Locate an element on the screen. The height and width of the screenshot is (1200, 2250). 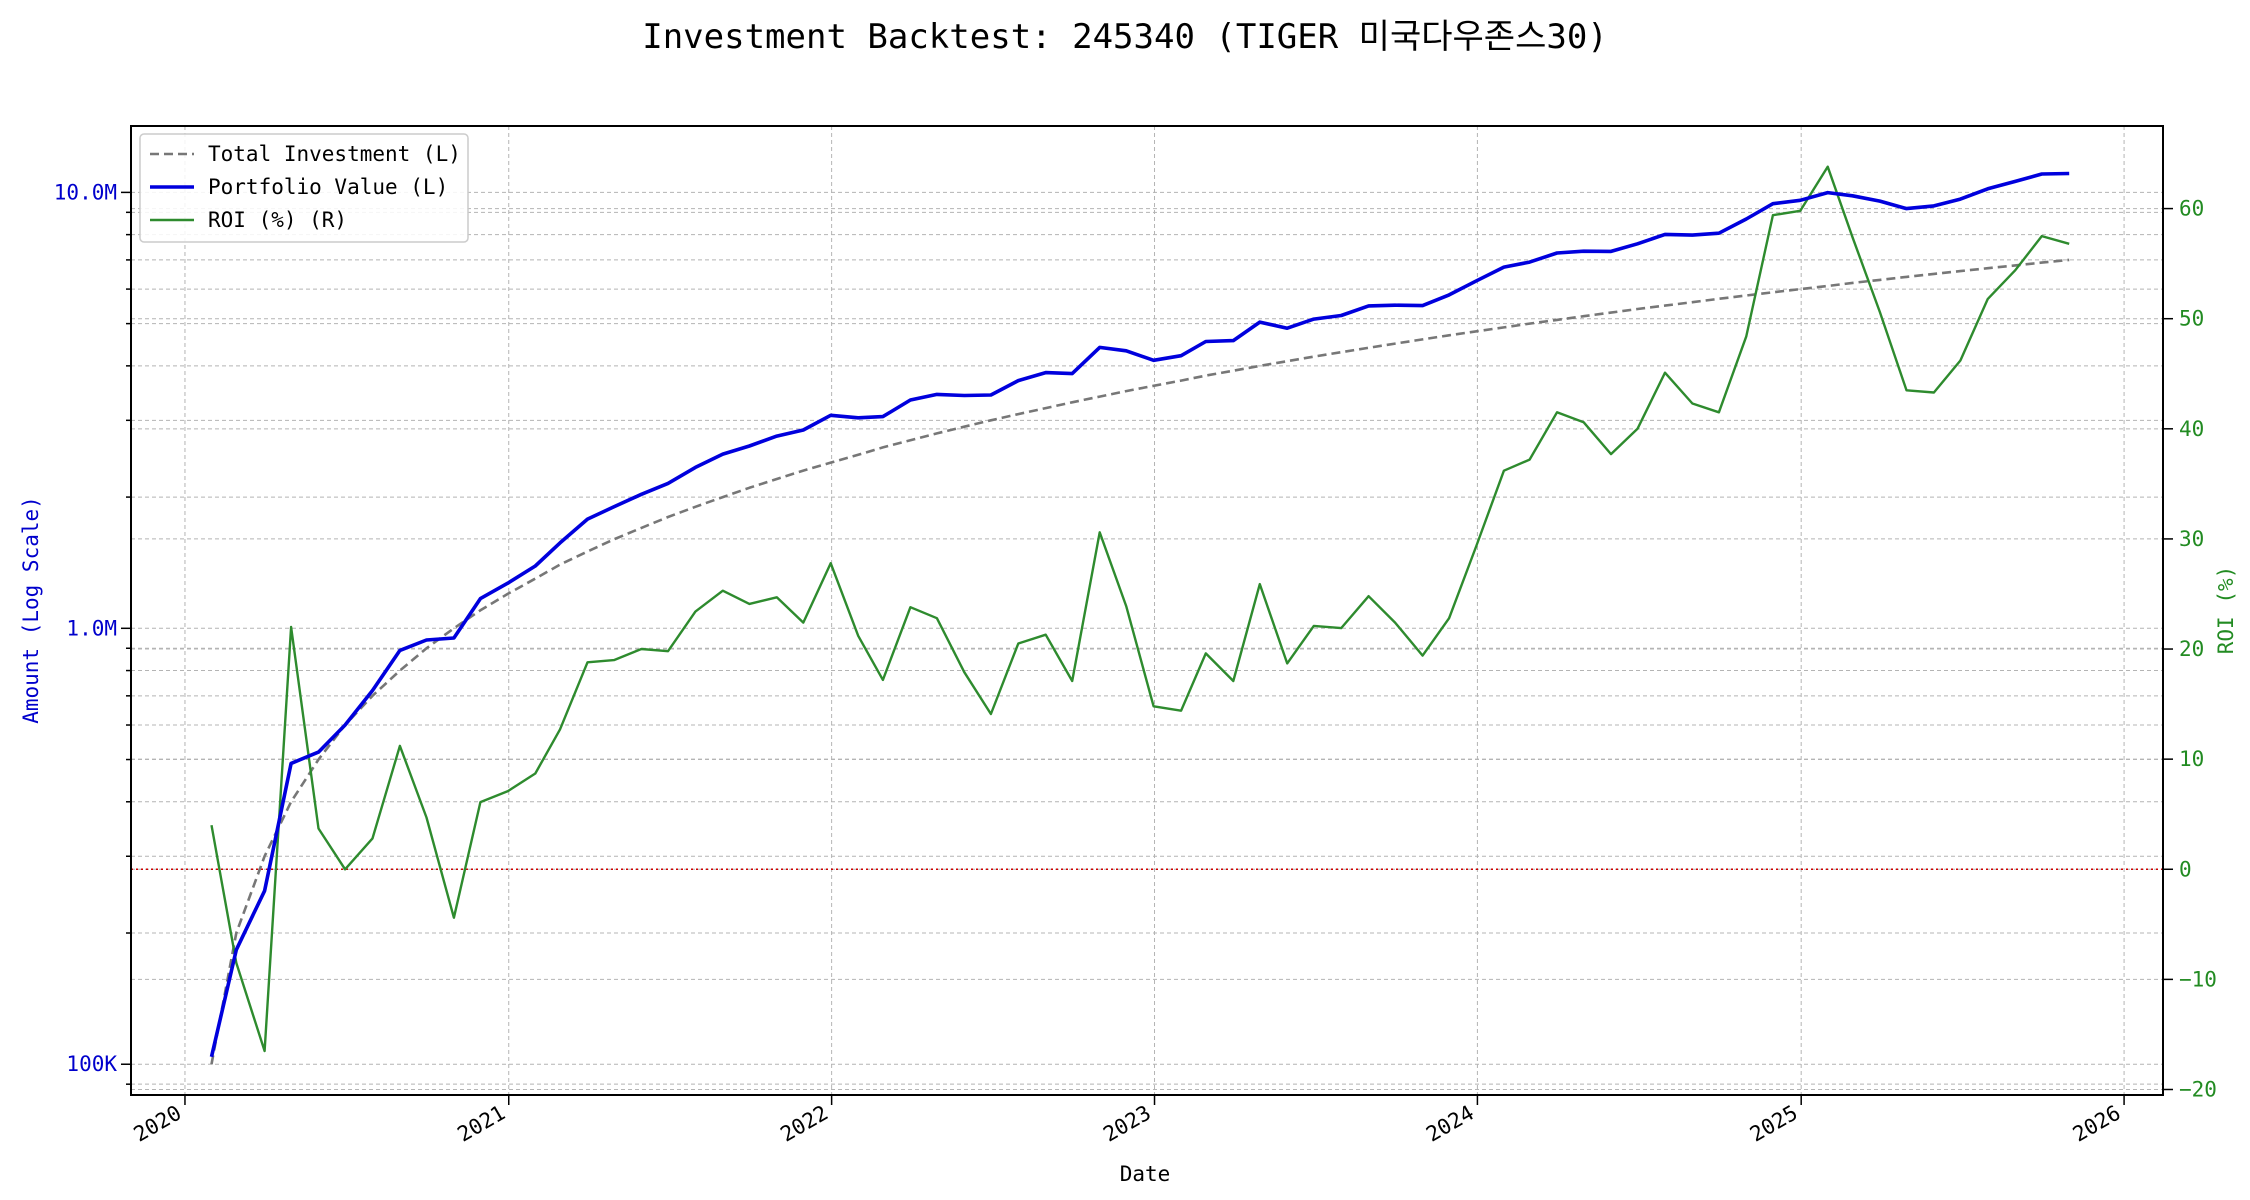
y-right-tick-label: 30 is located at coordinates (2191, 539).